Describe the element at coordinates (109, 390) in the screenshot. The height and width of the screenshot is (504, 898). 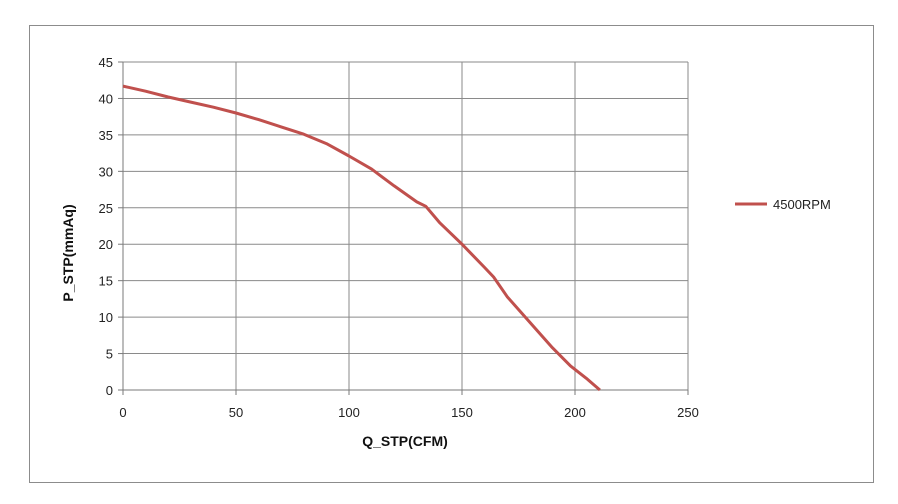
I see `y-tick-label: 0` at that location.